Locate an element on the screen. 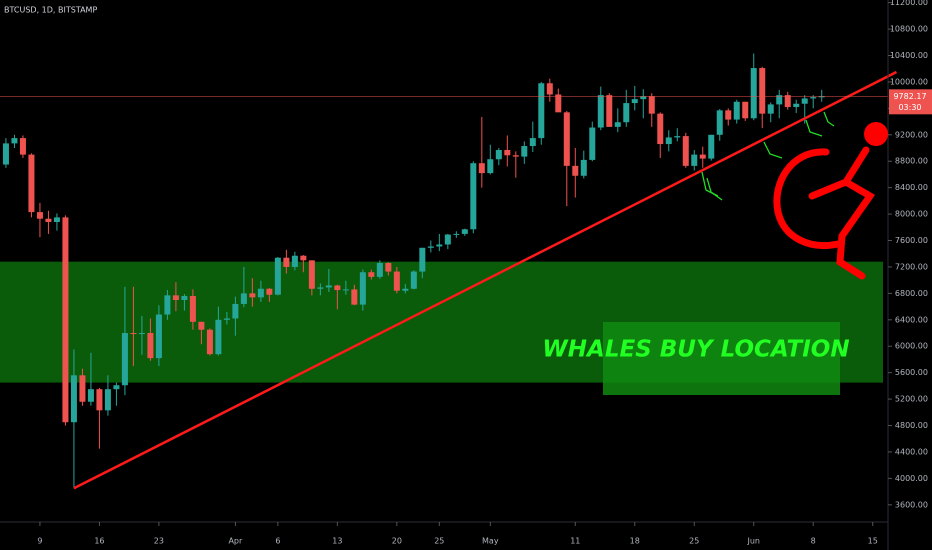 The image size is (932, 550). symbol-title: BTCUSD, 1D, BITSTAMP is located at coordinates (50, 10).